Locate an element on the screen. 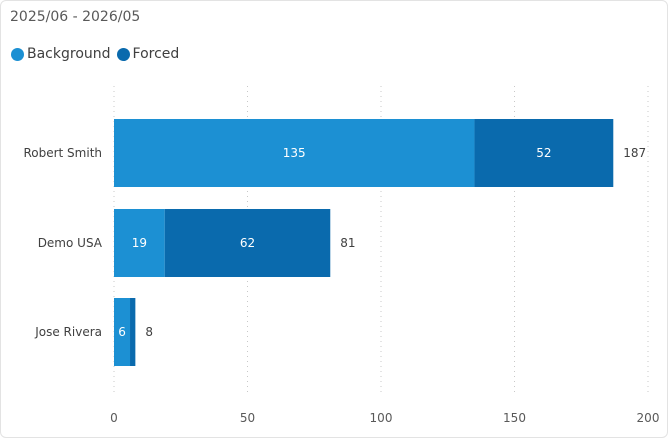  bar-value-label: 52 is located at coordinates (543, 153).